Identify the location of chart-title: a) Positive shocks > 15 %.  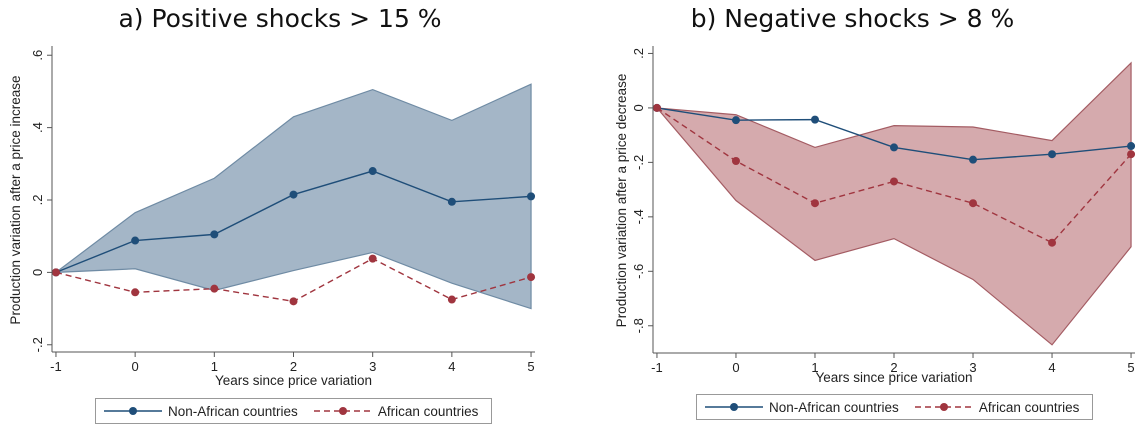
(280, 18).